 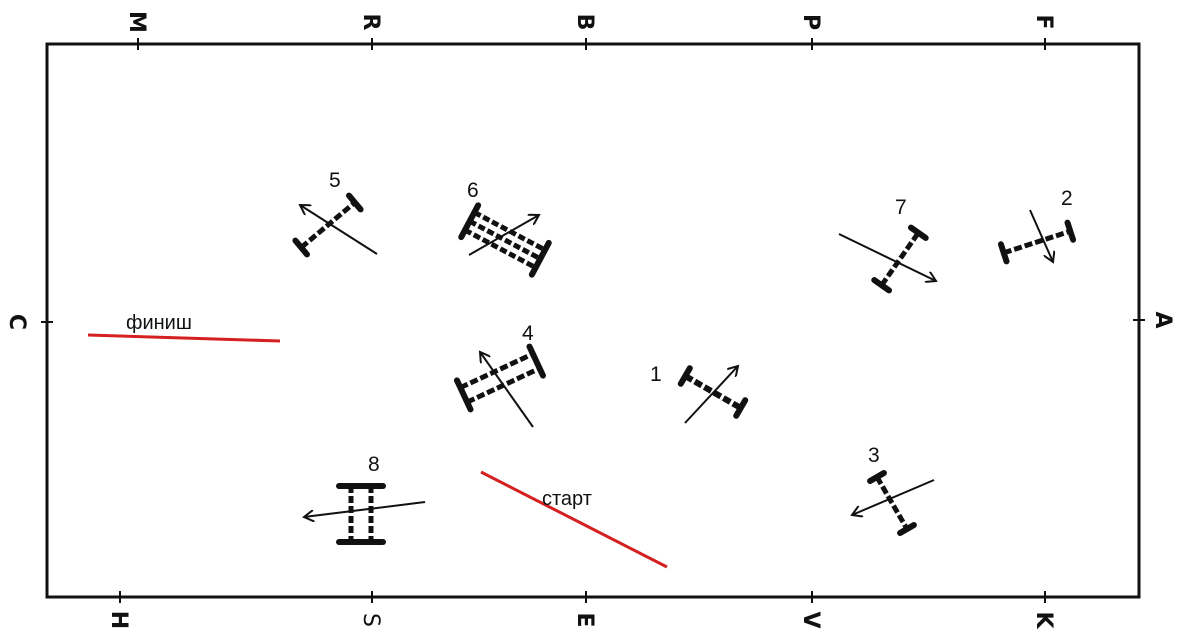 I want to click on figure-1: 1, so click(x=699, y=393).